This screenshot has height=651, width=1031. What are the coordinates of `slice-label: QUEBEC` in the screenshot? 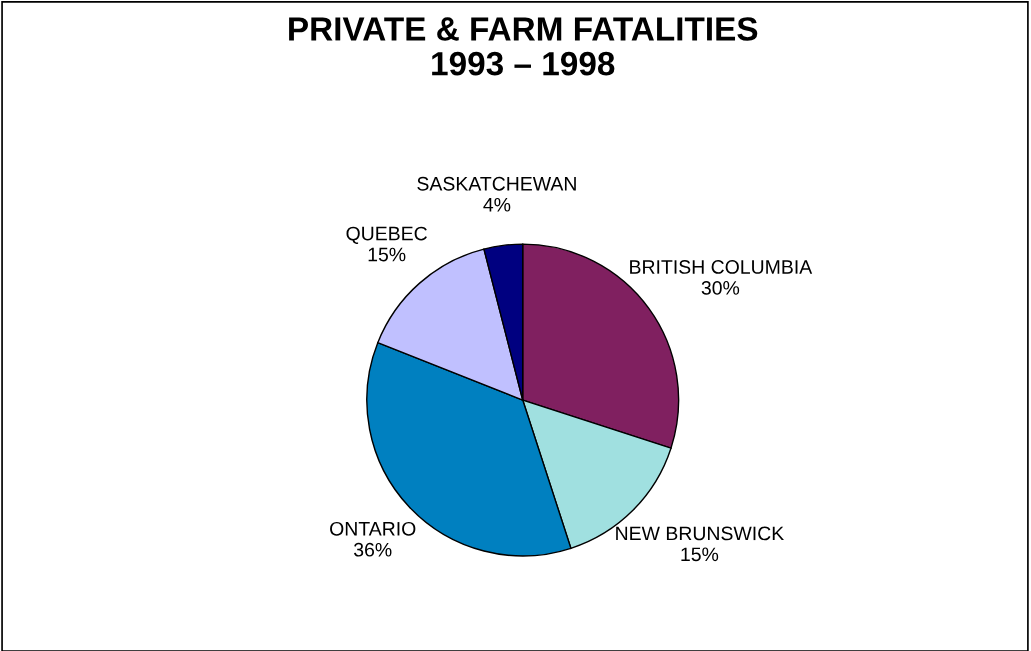 It's located at (386, 235).